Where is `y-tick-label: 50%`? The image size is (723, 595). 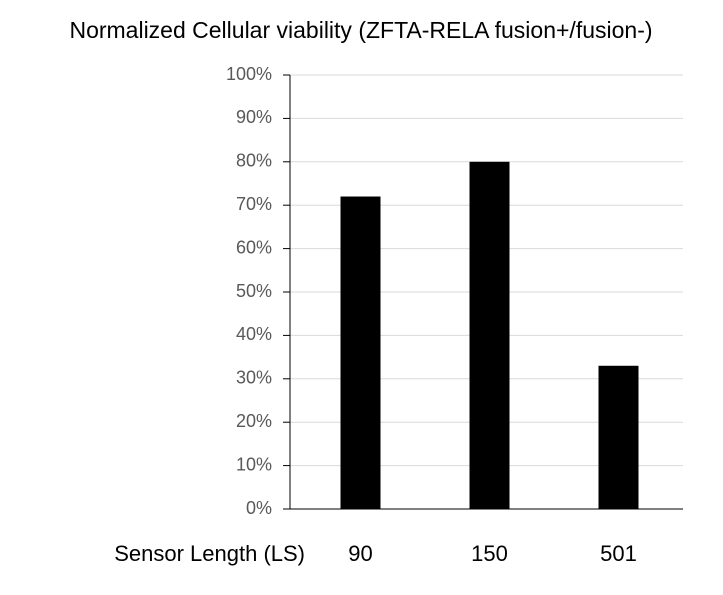 y-tick-label: 50% is located at coordinates (254, 291).